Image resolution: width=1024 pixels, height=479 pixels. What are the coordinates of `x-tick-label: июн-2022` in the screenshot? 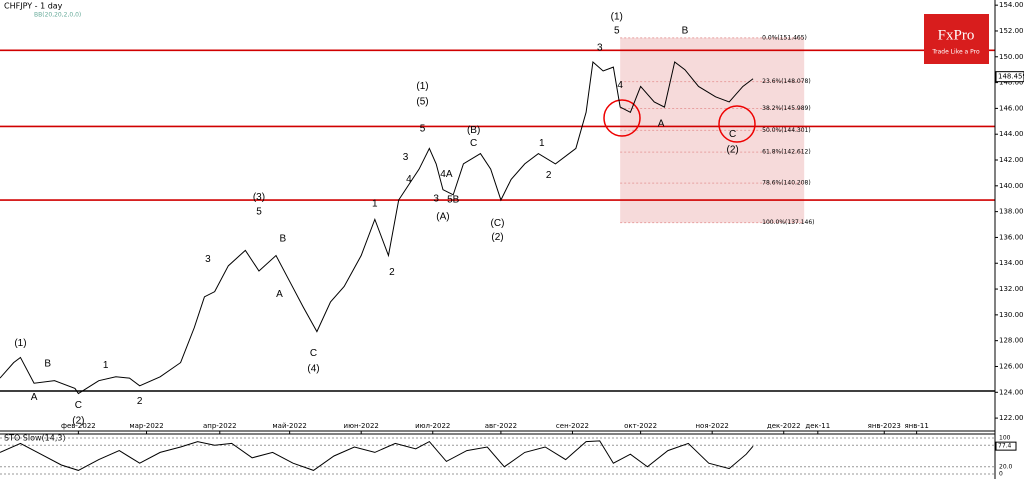 It's located at (361, 426).